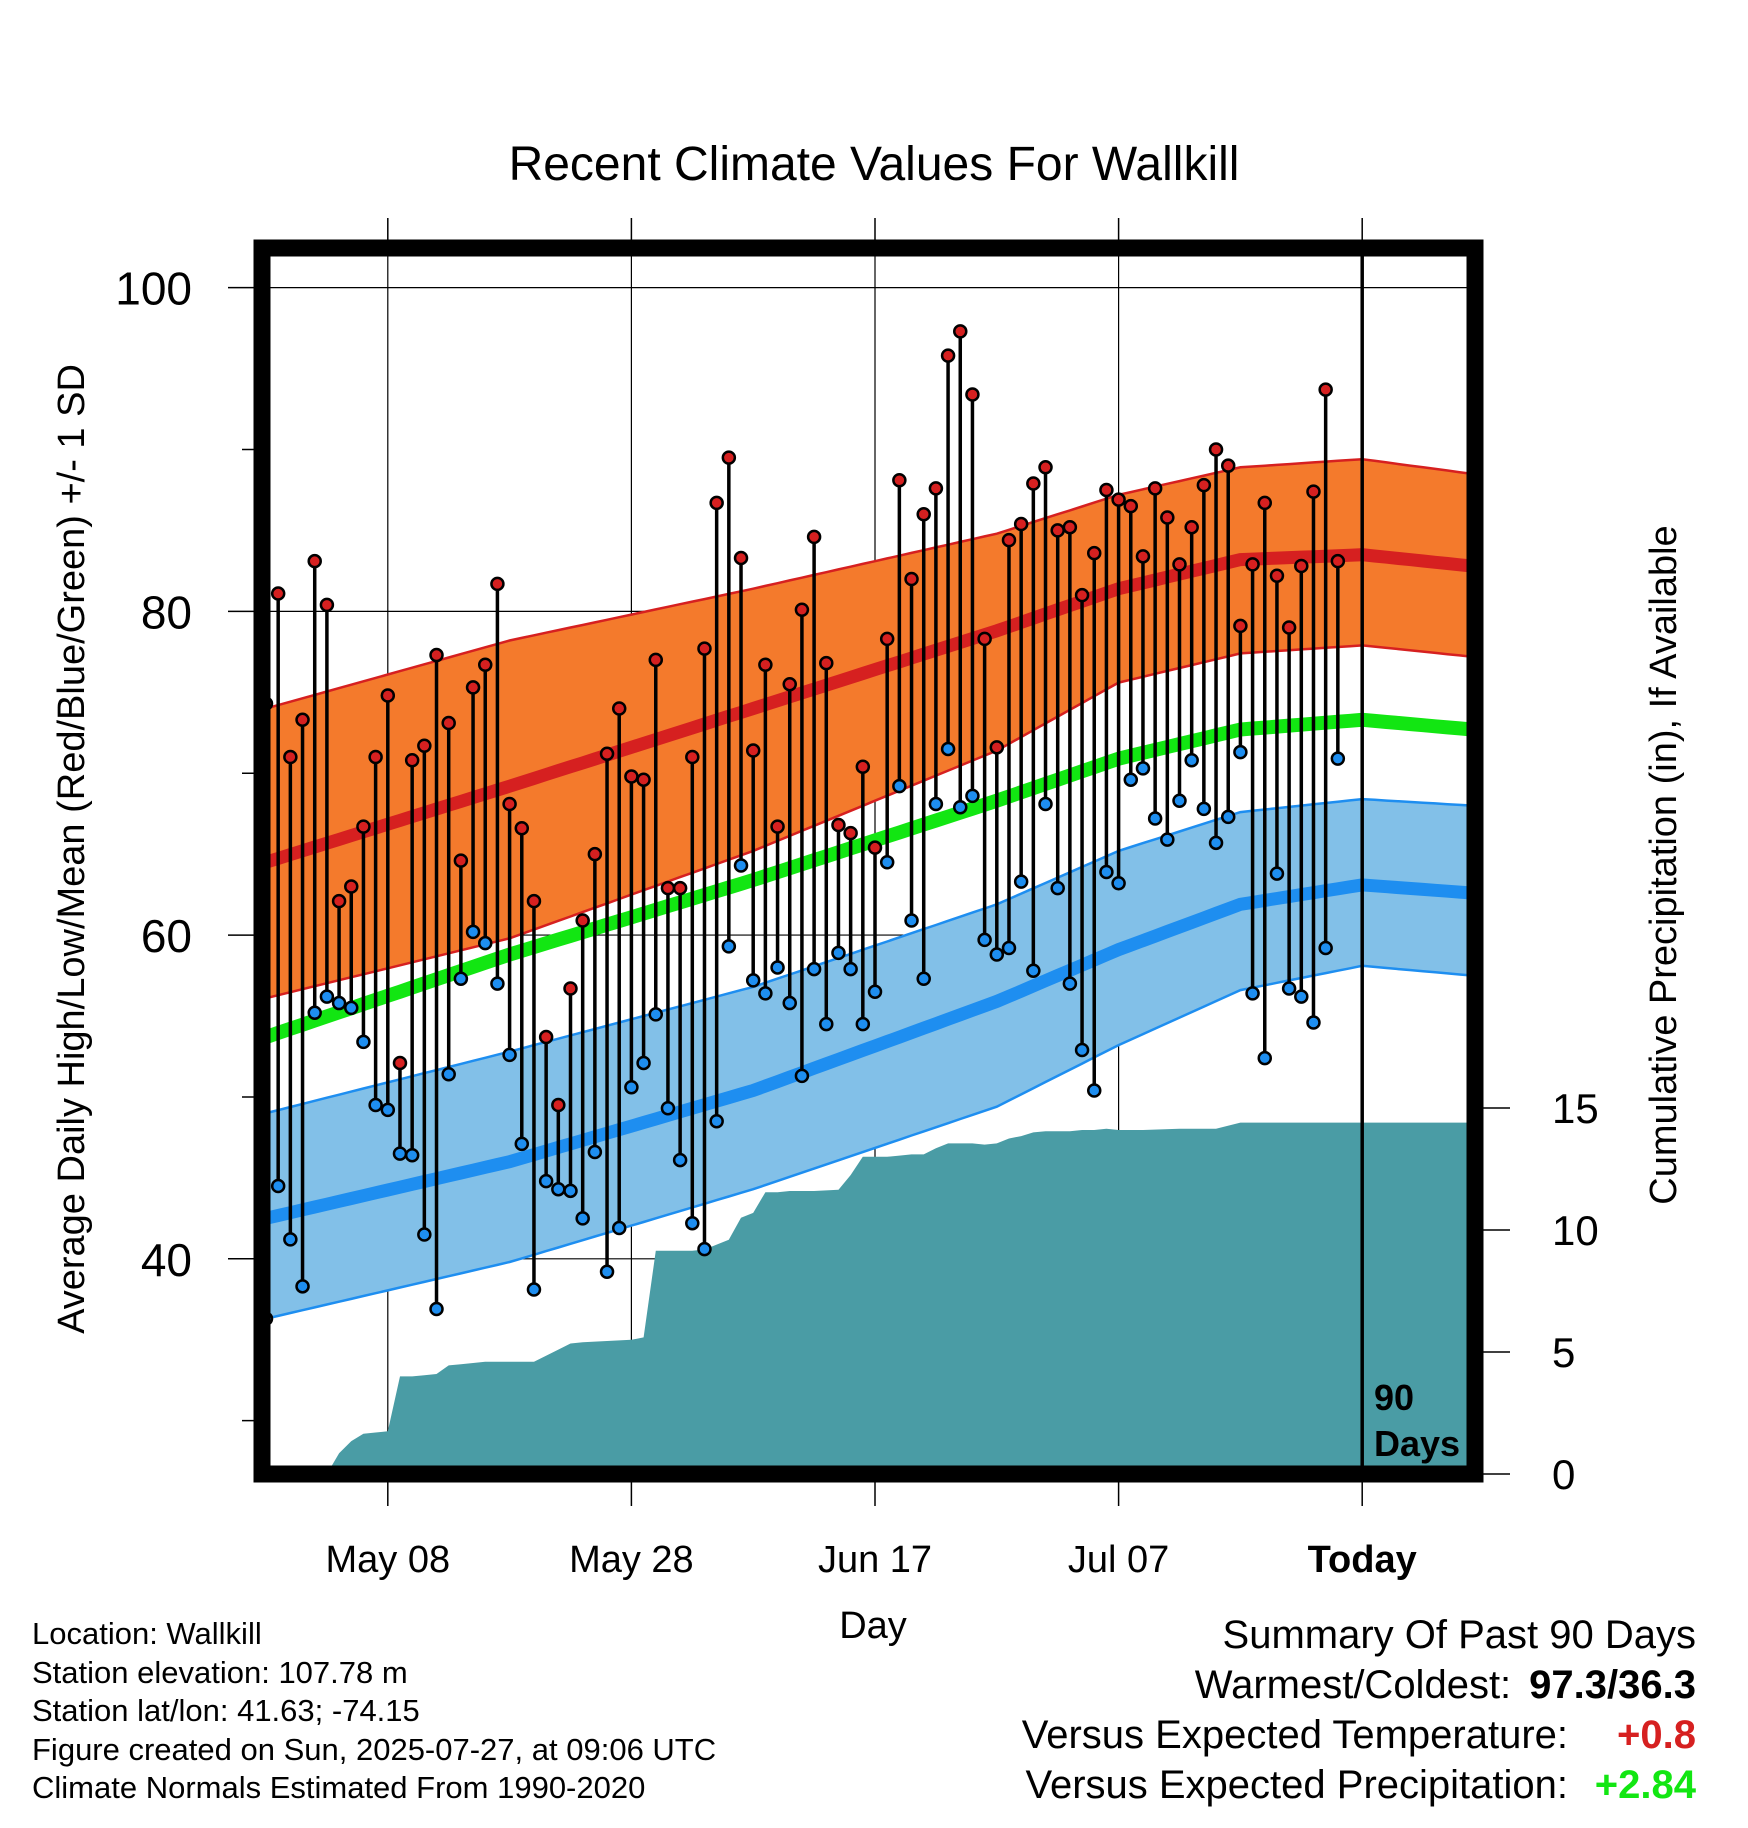  Describe the element at coordinates (1362, 1560) in the screenshot. I see `x-tick-label: Today` at that location.